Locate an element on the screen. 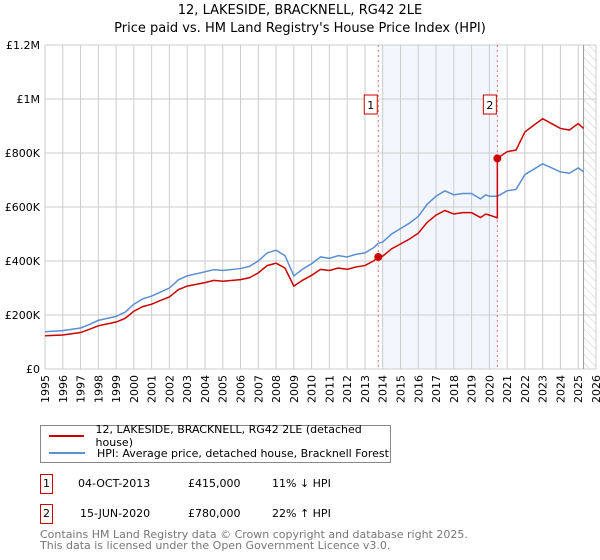 The image size is (600, 560). x-tick-label: 2016 is located at coordinates (418, 389).